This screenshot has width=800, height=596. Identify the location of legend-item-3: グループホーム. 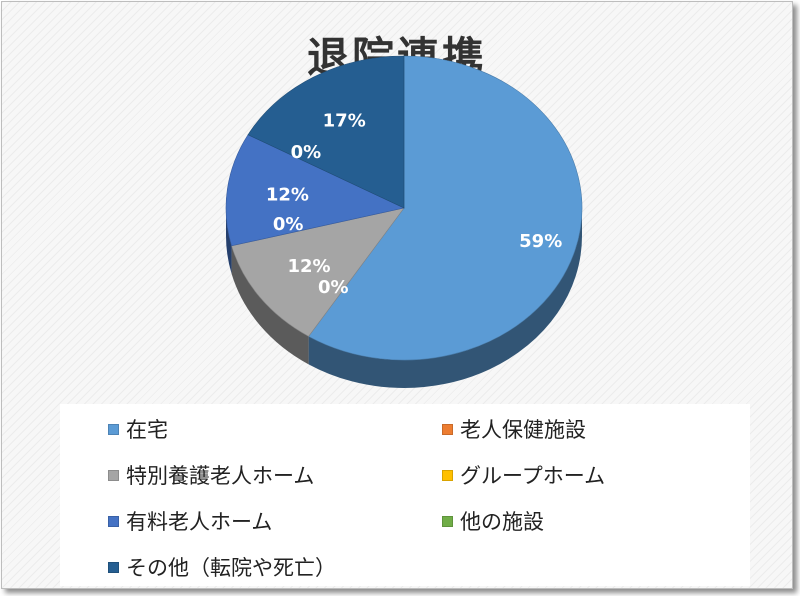
(523, 475).